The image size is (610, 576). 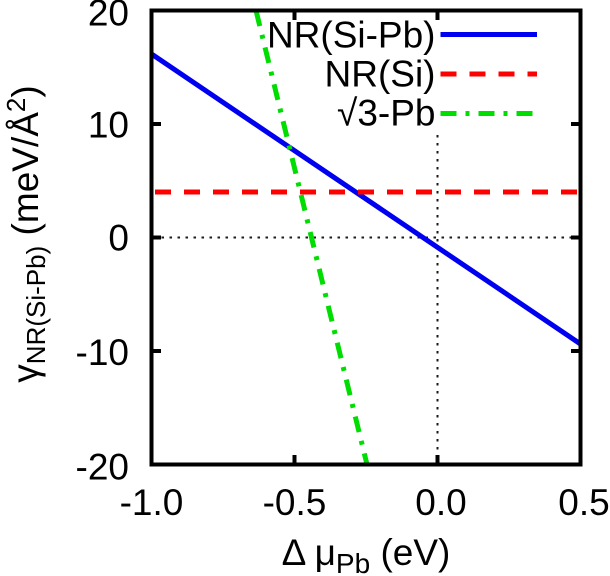 What do you see at coordinates (152, 502) in the screenshot?
I see `svg-text: -1.0` at bounding box center [152, 502].